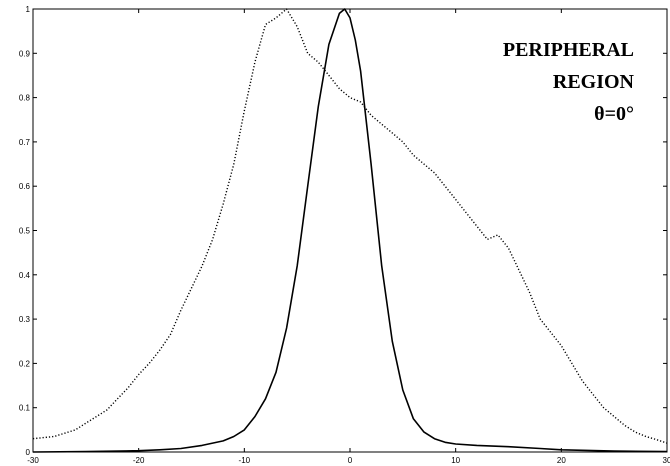 The image size is (670, 466). I want to click on y-tick-label: 0.7, so click(25, 142).